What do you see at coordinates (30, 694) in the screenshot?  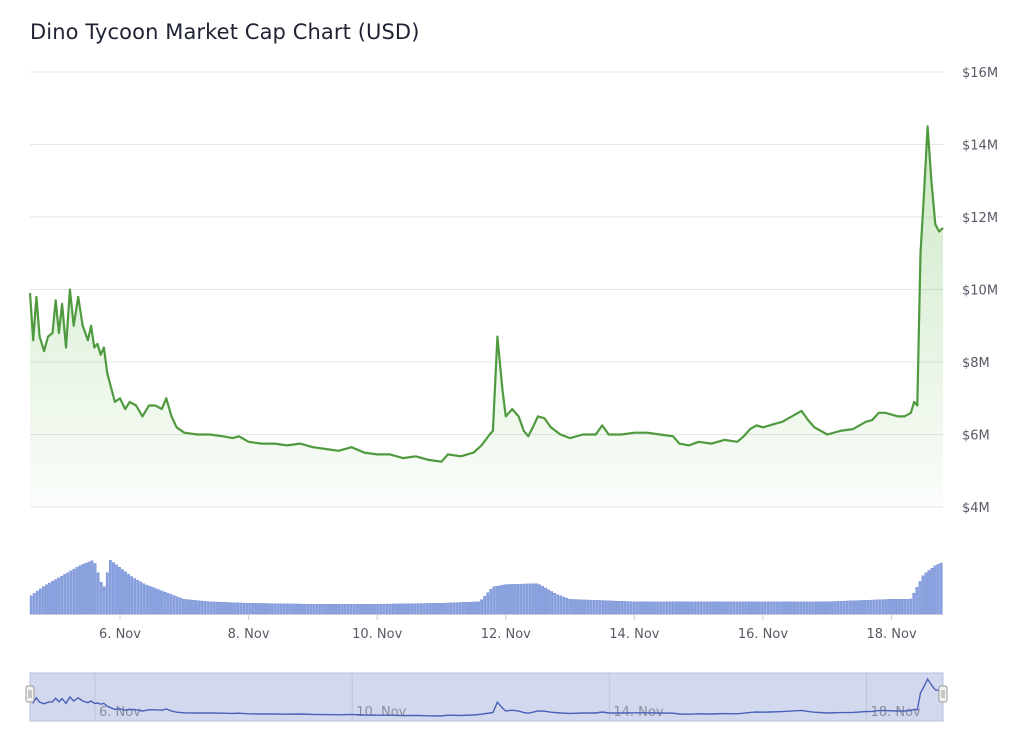 I see `navigator-left-handle` at bounding box center [30, 694].